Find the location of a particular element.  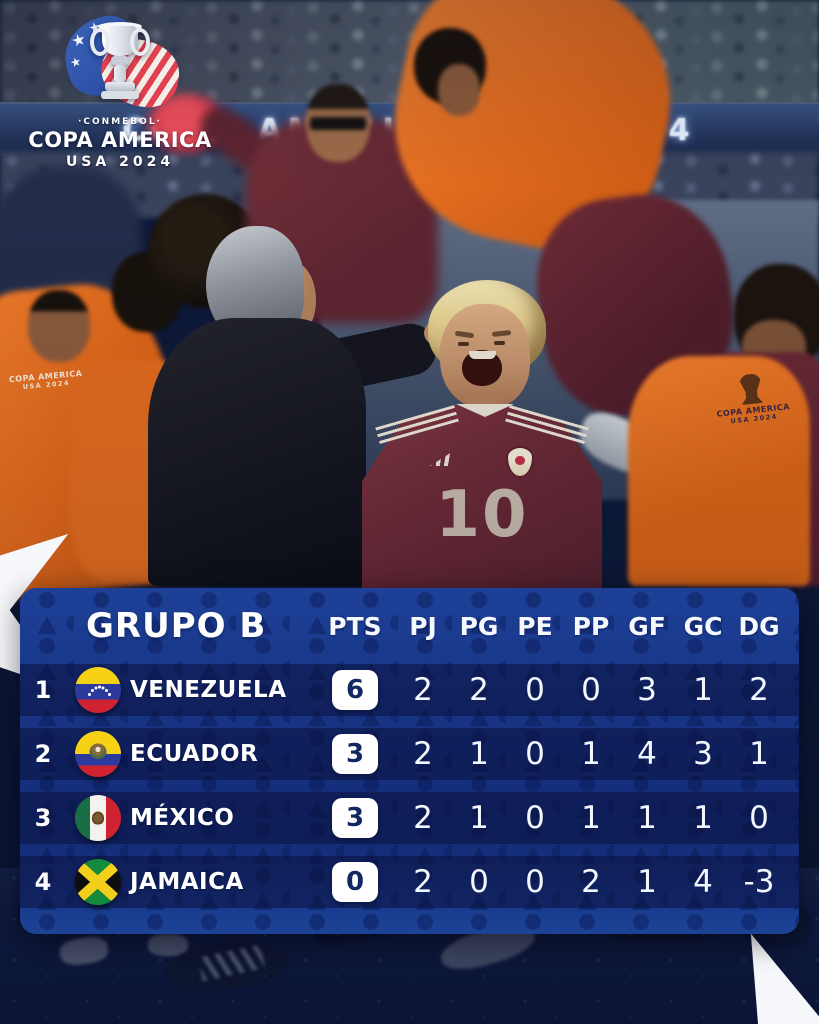

rank-number: 3 is located at coordinates (43, 818).